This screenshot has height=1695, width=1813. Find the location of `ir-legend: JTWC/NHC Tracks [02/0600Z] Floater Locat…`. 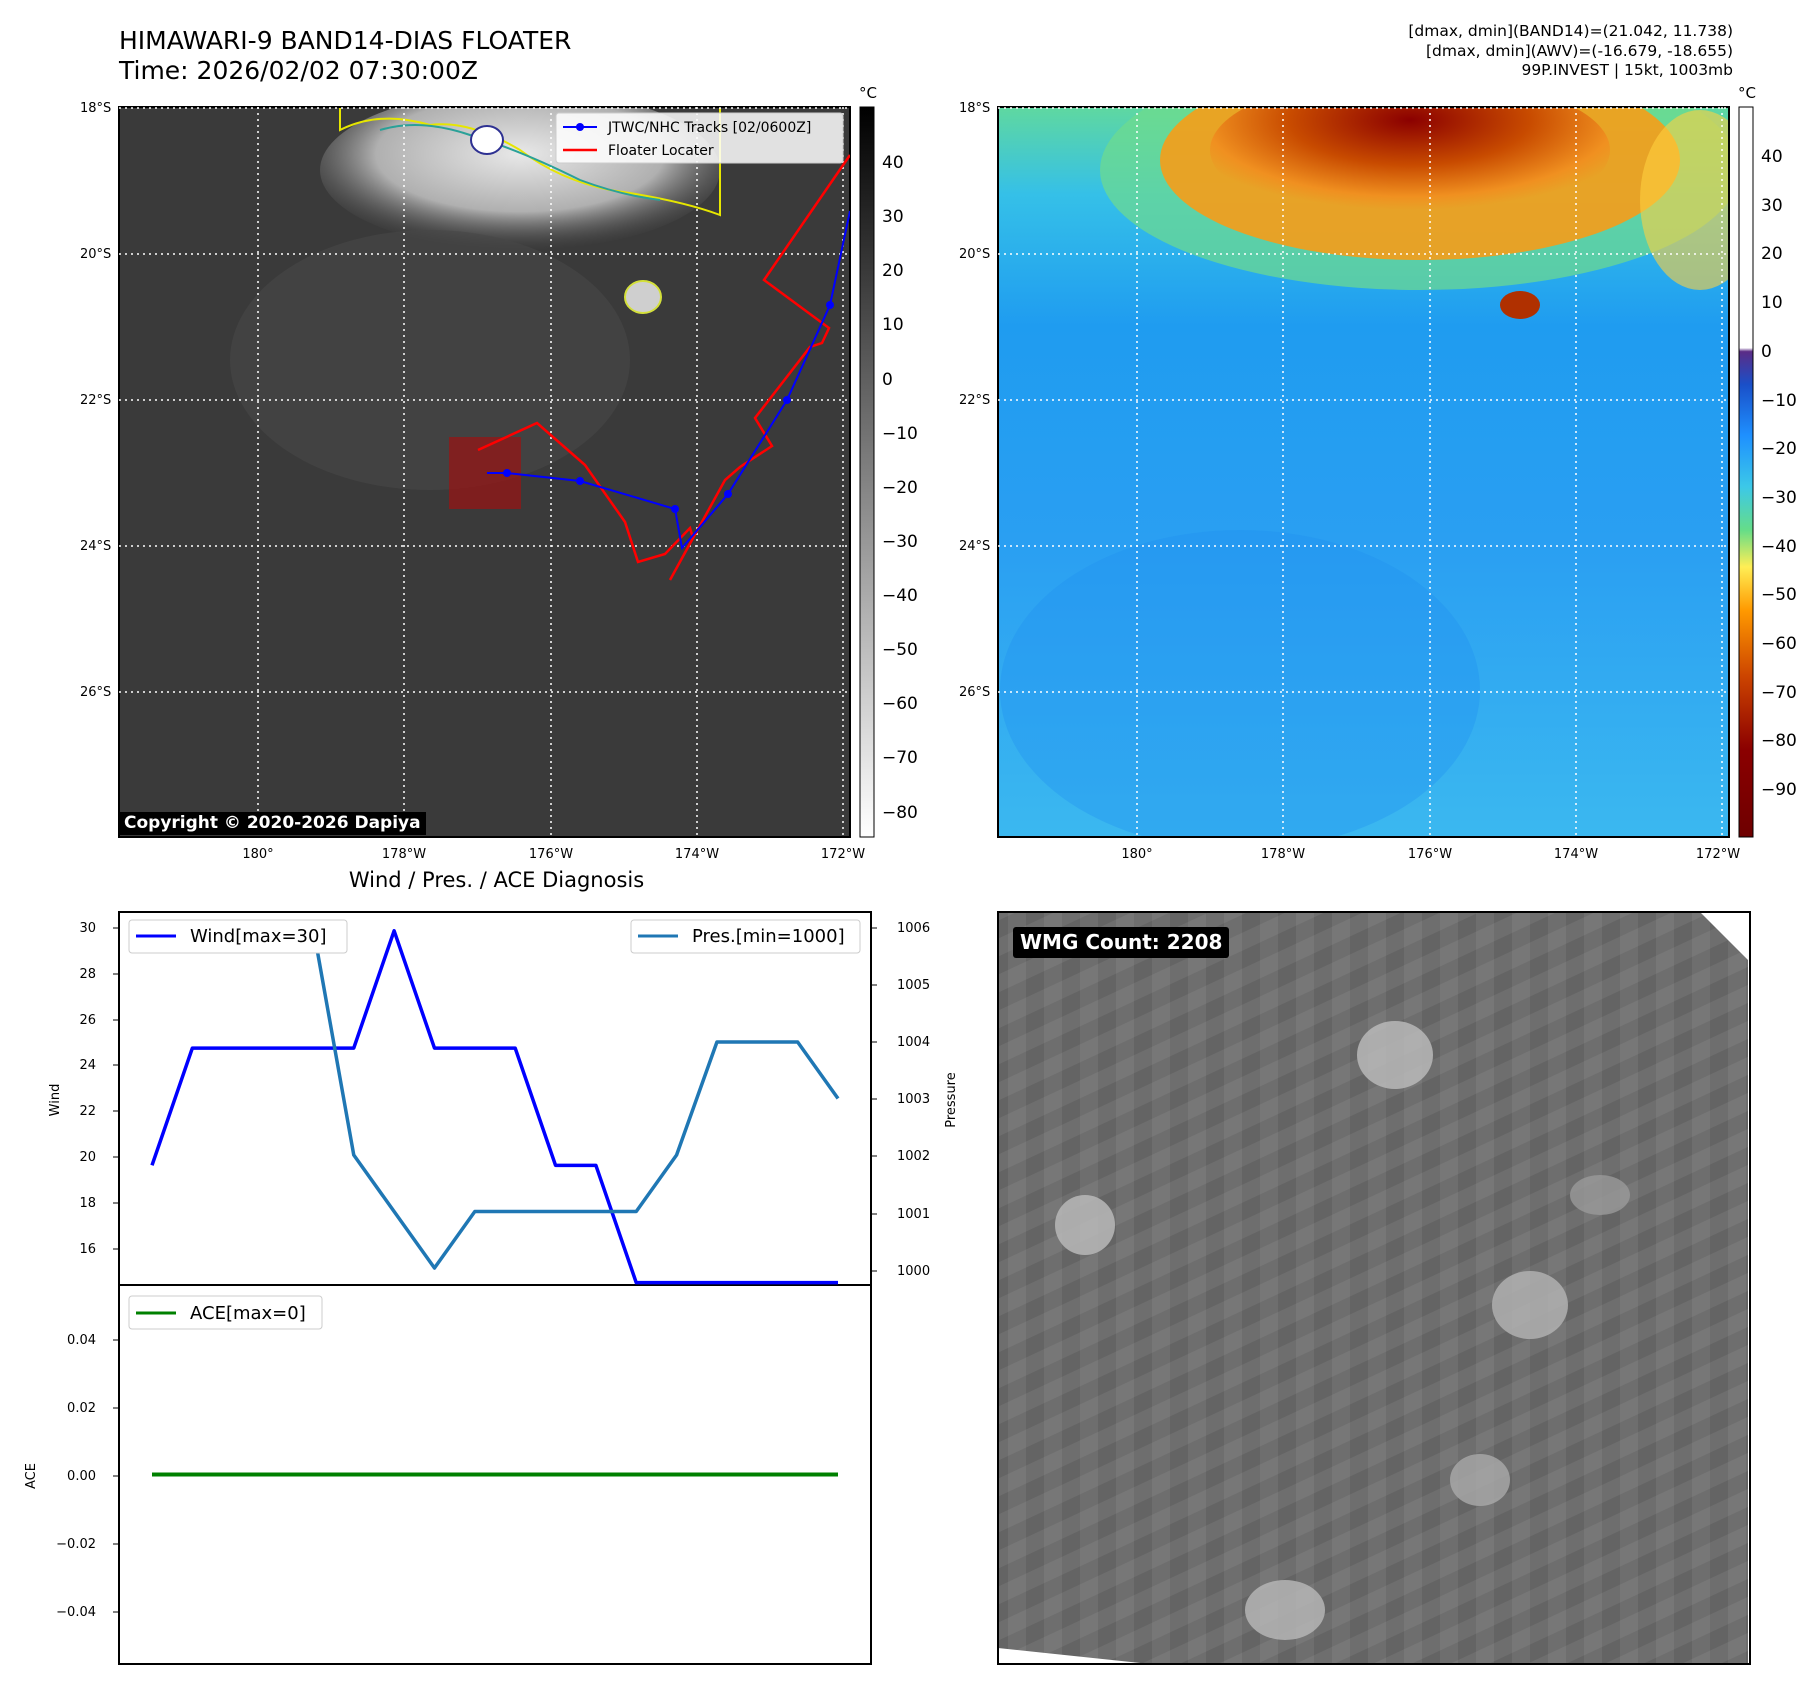

ir-legend: JTWC/NHC Tracks [02/0600Z] Floater Locat… is located at coordinates (699, 138).